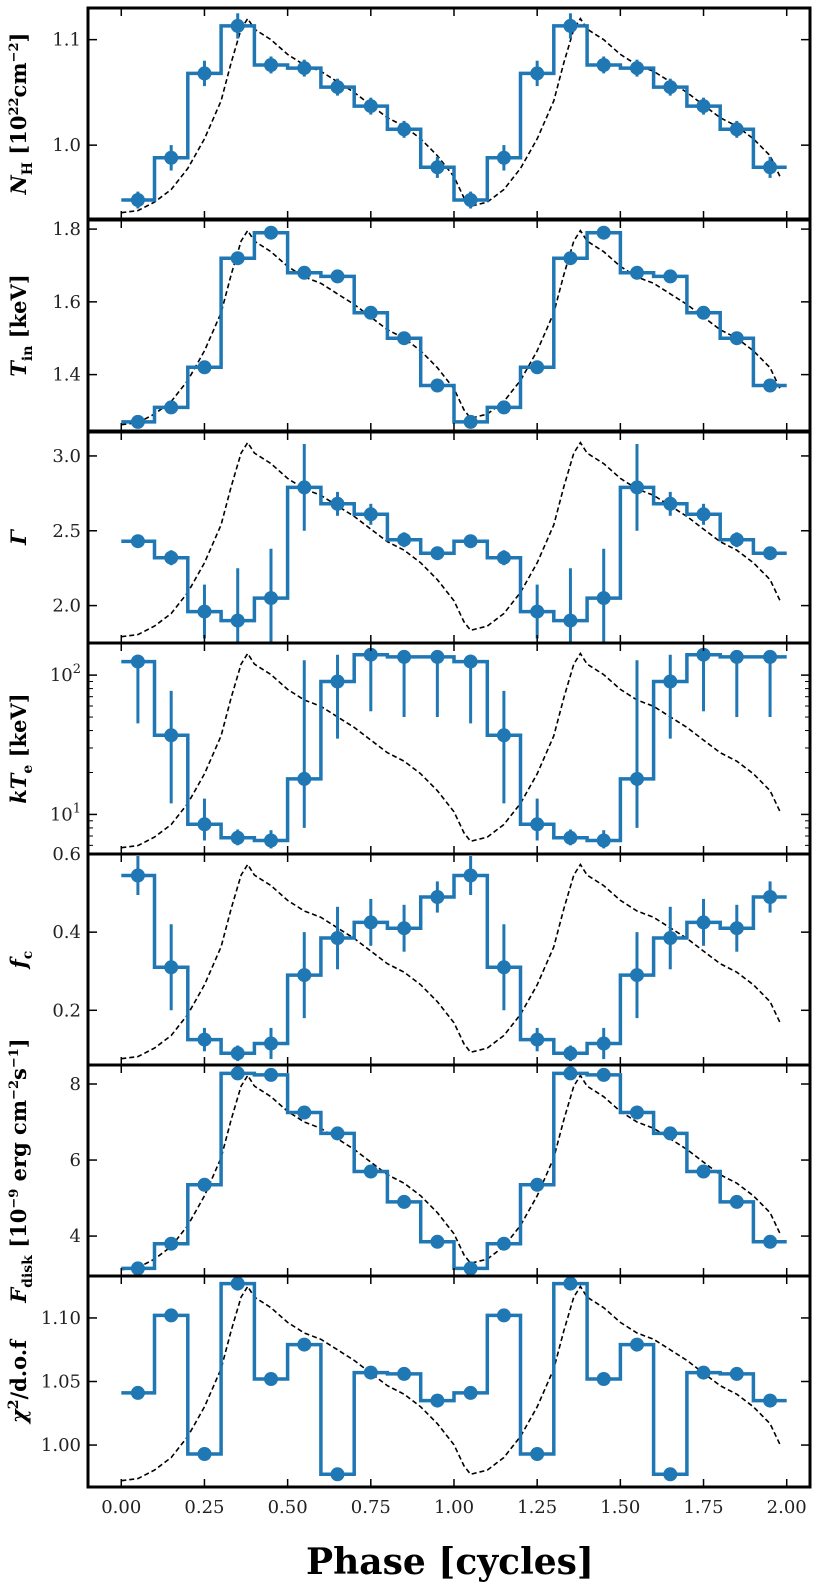  I want to click on y-tick-label: 1.1, so click(66, 40).